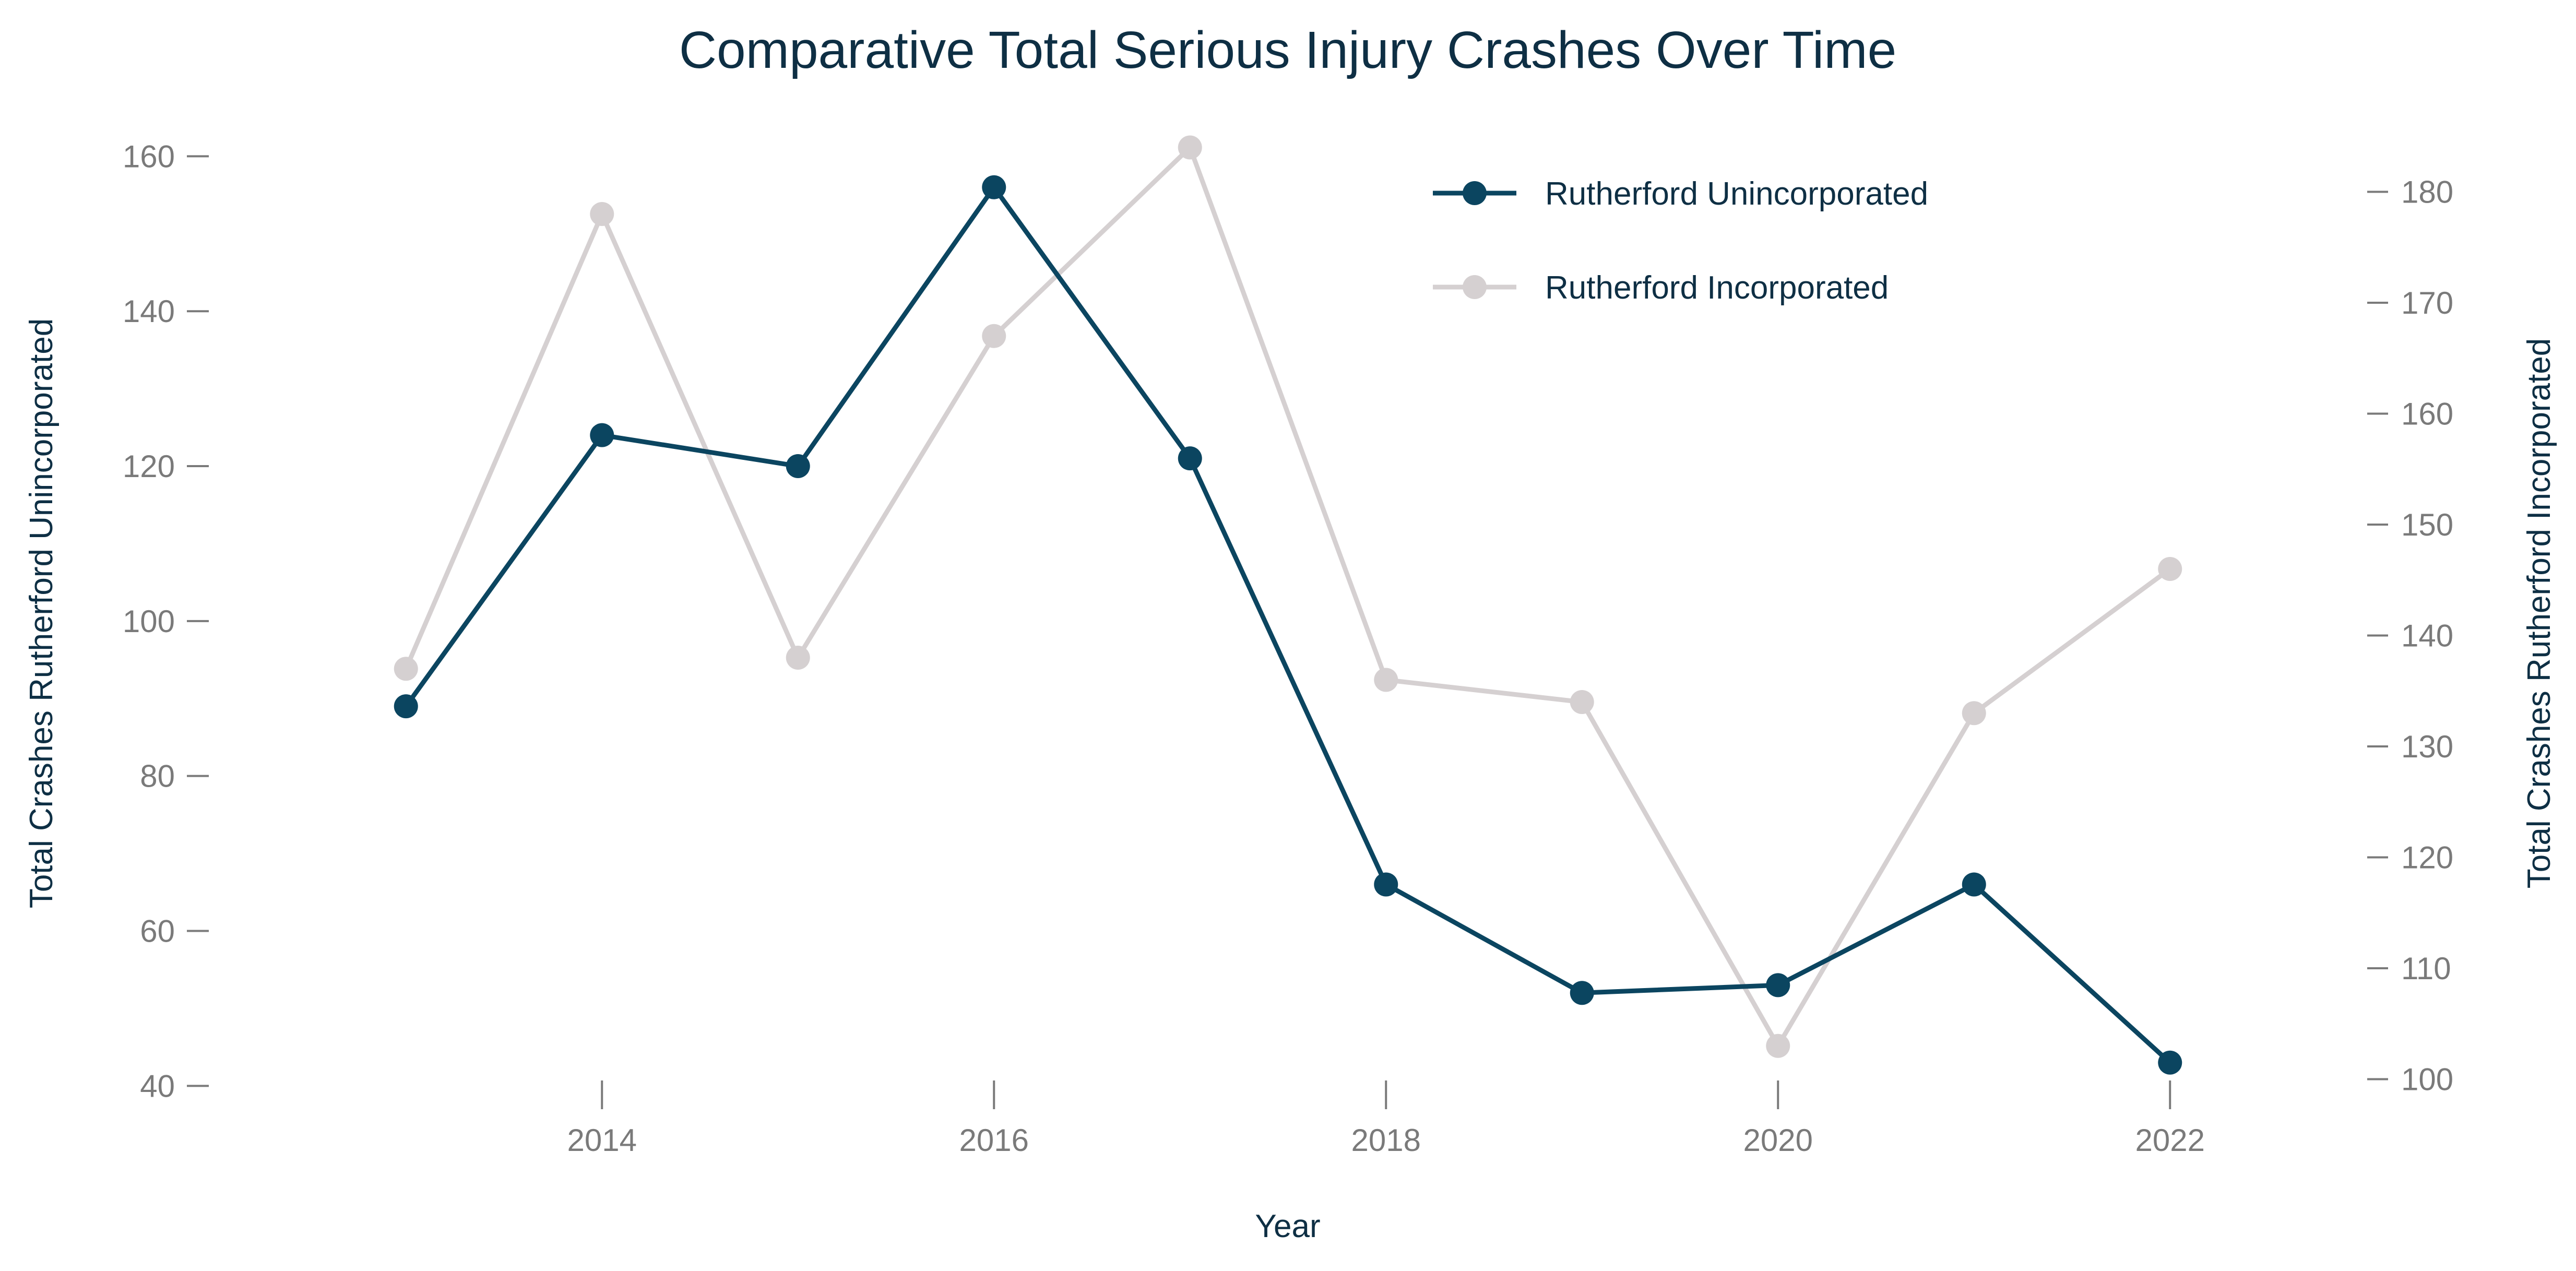 The width and height of the screenshot is (2576, 1271). What do you see at coordinates (2427, 303) in the screenshot?
I see `y-right-tick-label: 170` at bounding box center [2427, 303].